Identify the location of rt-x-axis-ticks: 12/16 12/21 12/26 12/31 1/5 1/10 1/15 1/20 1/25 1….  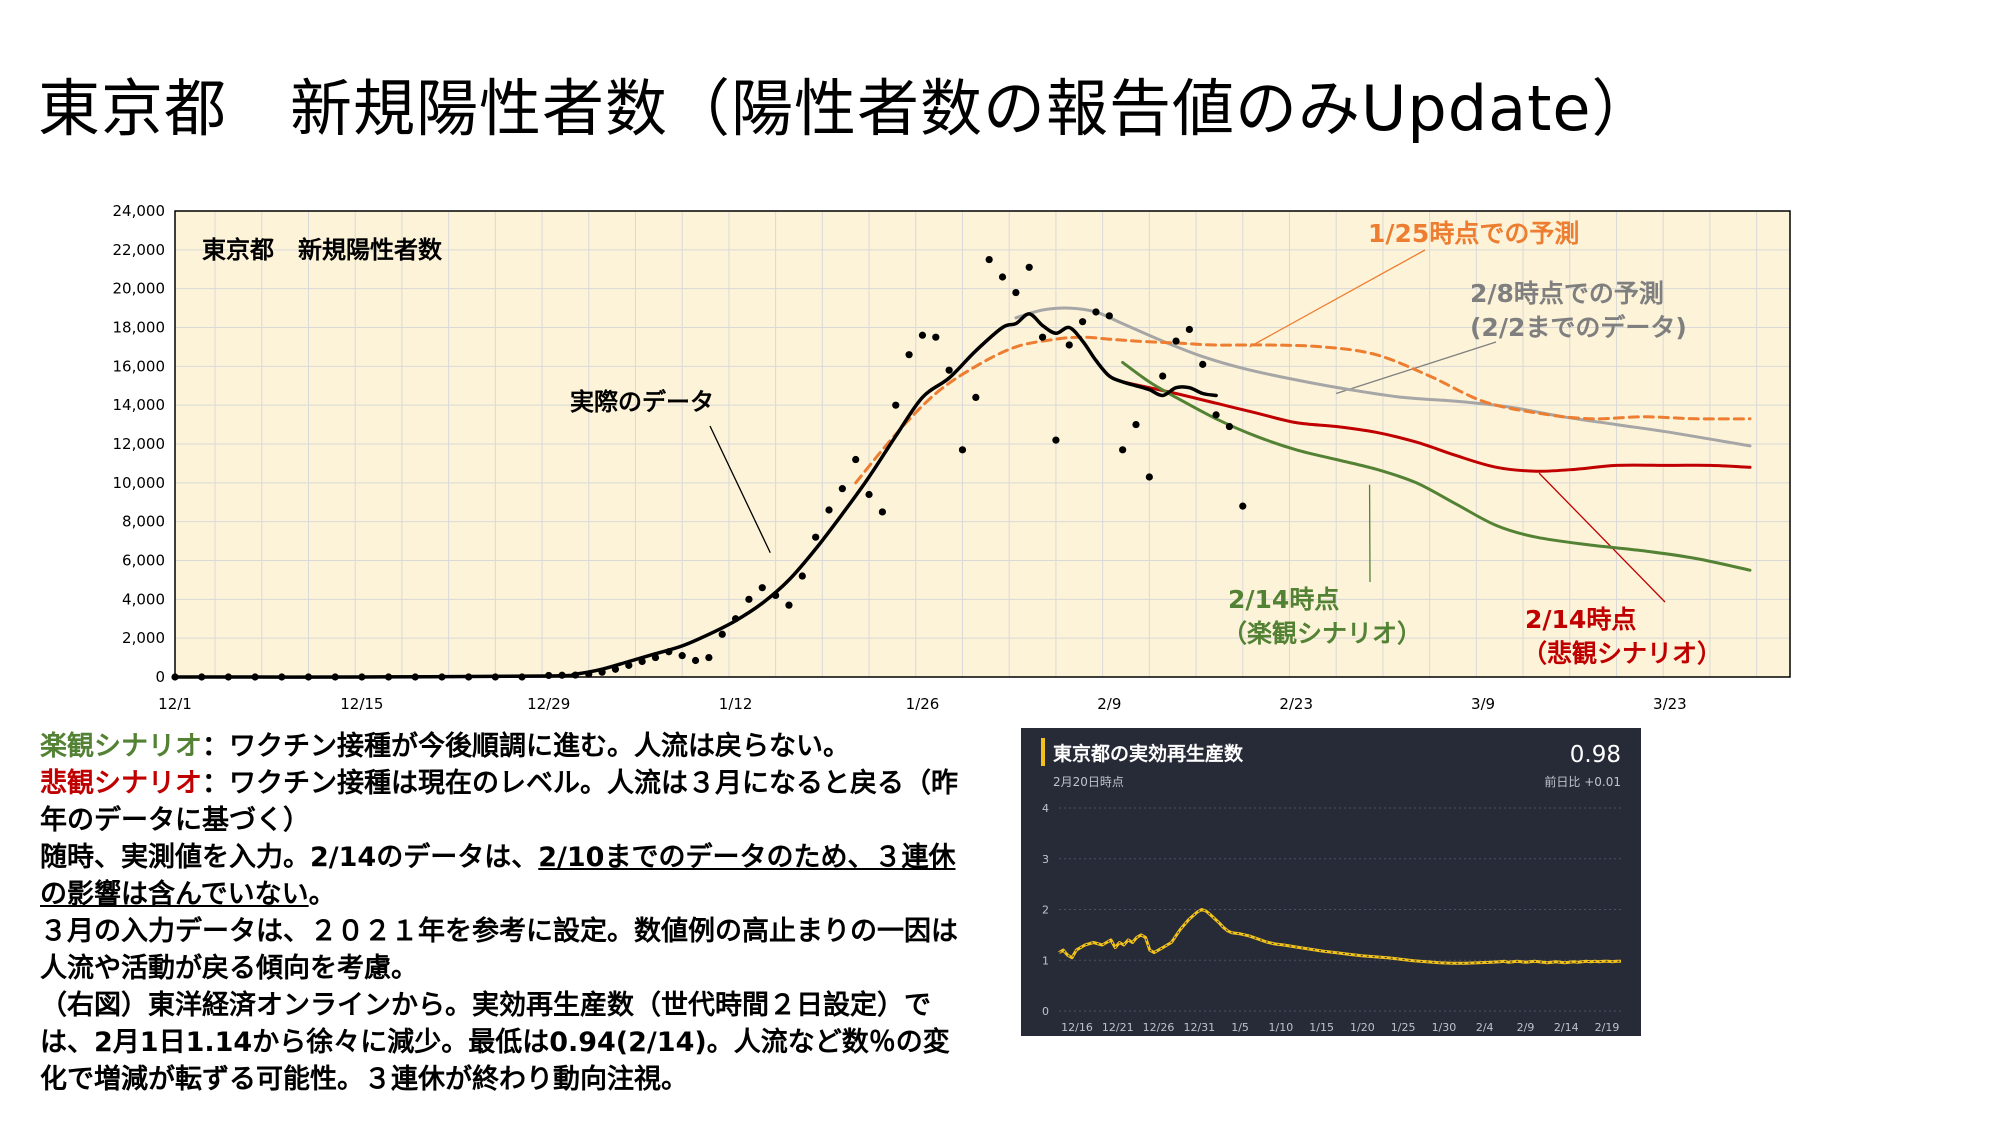
(1340, 1027).